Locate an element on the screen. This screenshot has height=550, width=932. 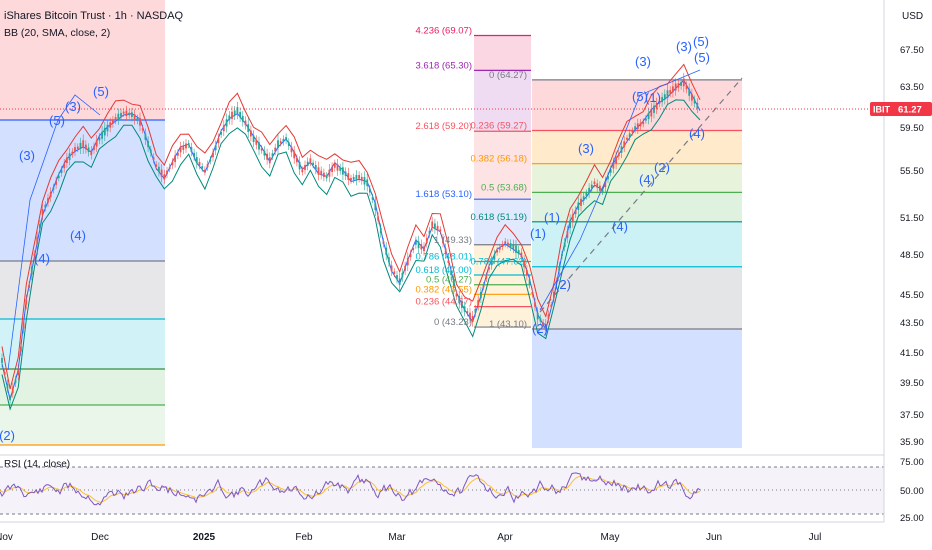
price-tick-label: 43.50 is located at coordinates (912, 323).